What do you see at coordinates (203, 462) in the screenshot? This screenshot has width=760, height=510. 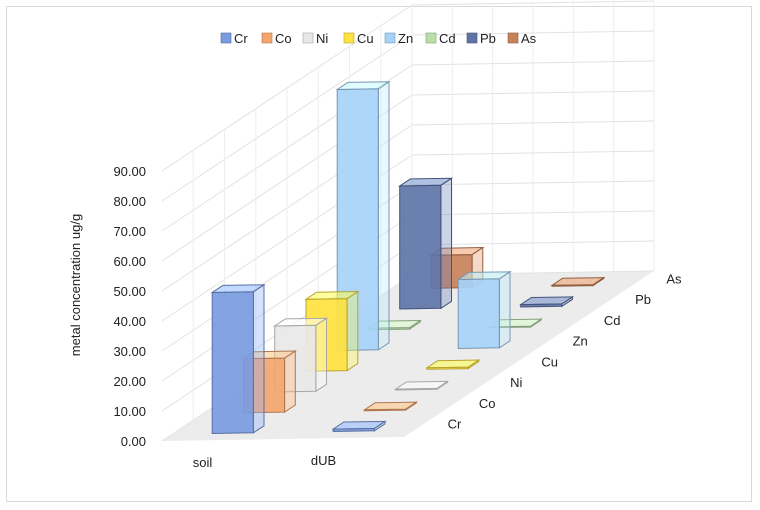 I see `x-tick-label: soil` at bounding box center [203, 462].